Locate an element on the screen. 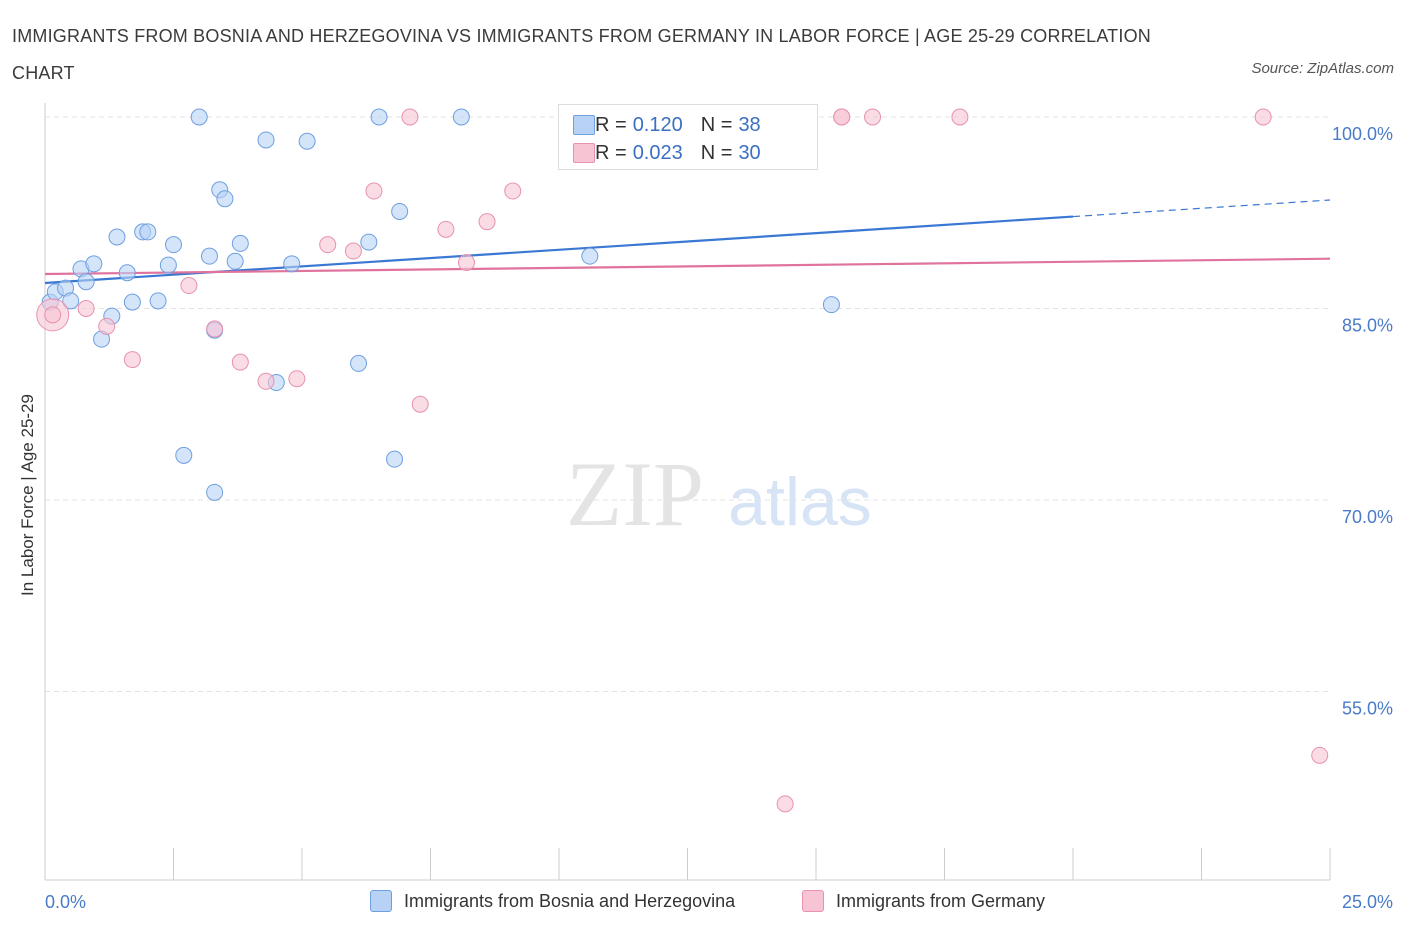  legend-r-value: 0.023 is located at coordinates (657, 152).